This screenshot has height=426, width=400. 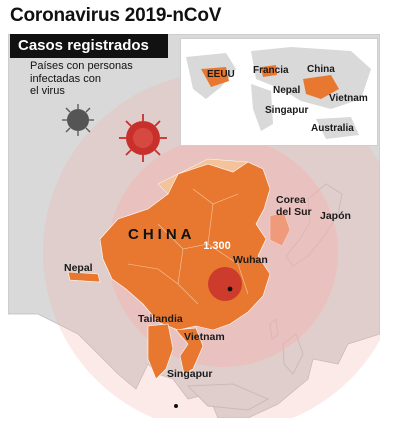 What do you see at coordinates (78, 120) in the screenshot?
I see `virus-gray-icon` at bounding box center [78, 120].